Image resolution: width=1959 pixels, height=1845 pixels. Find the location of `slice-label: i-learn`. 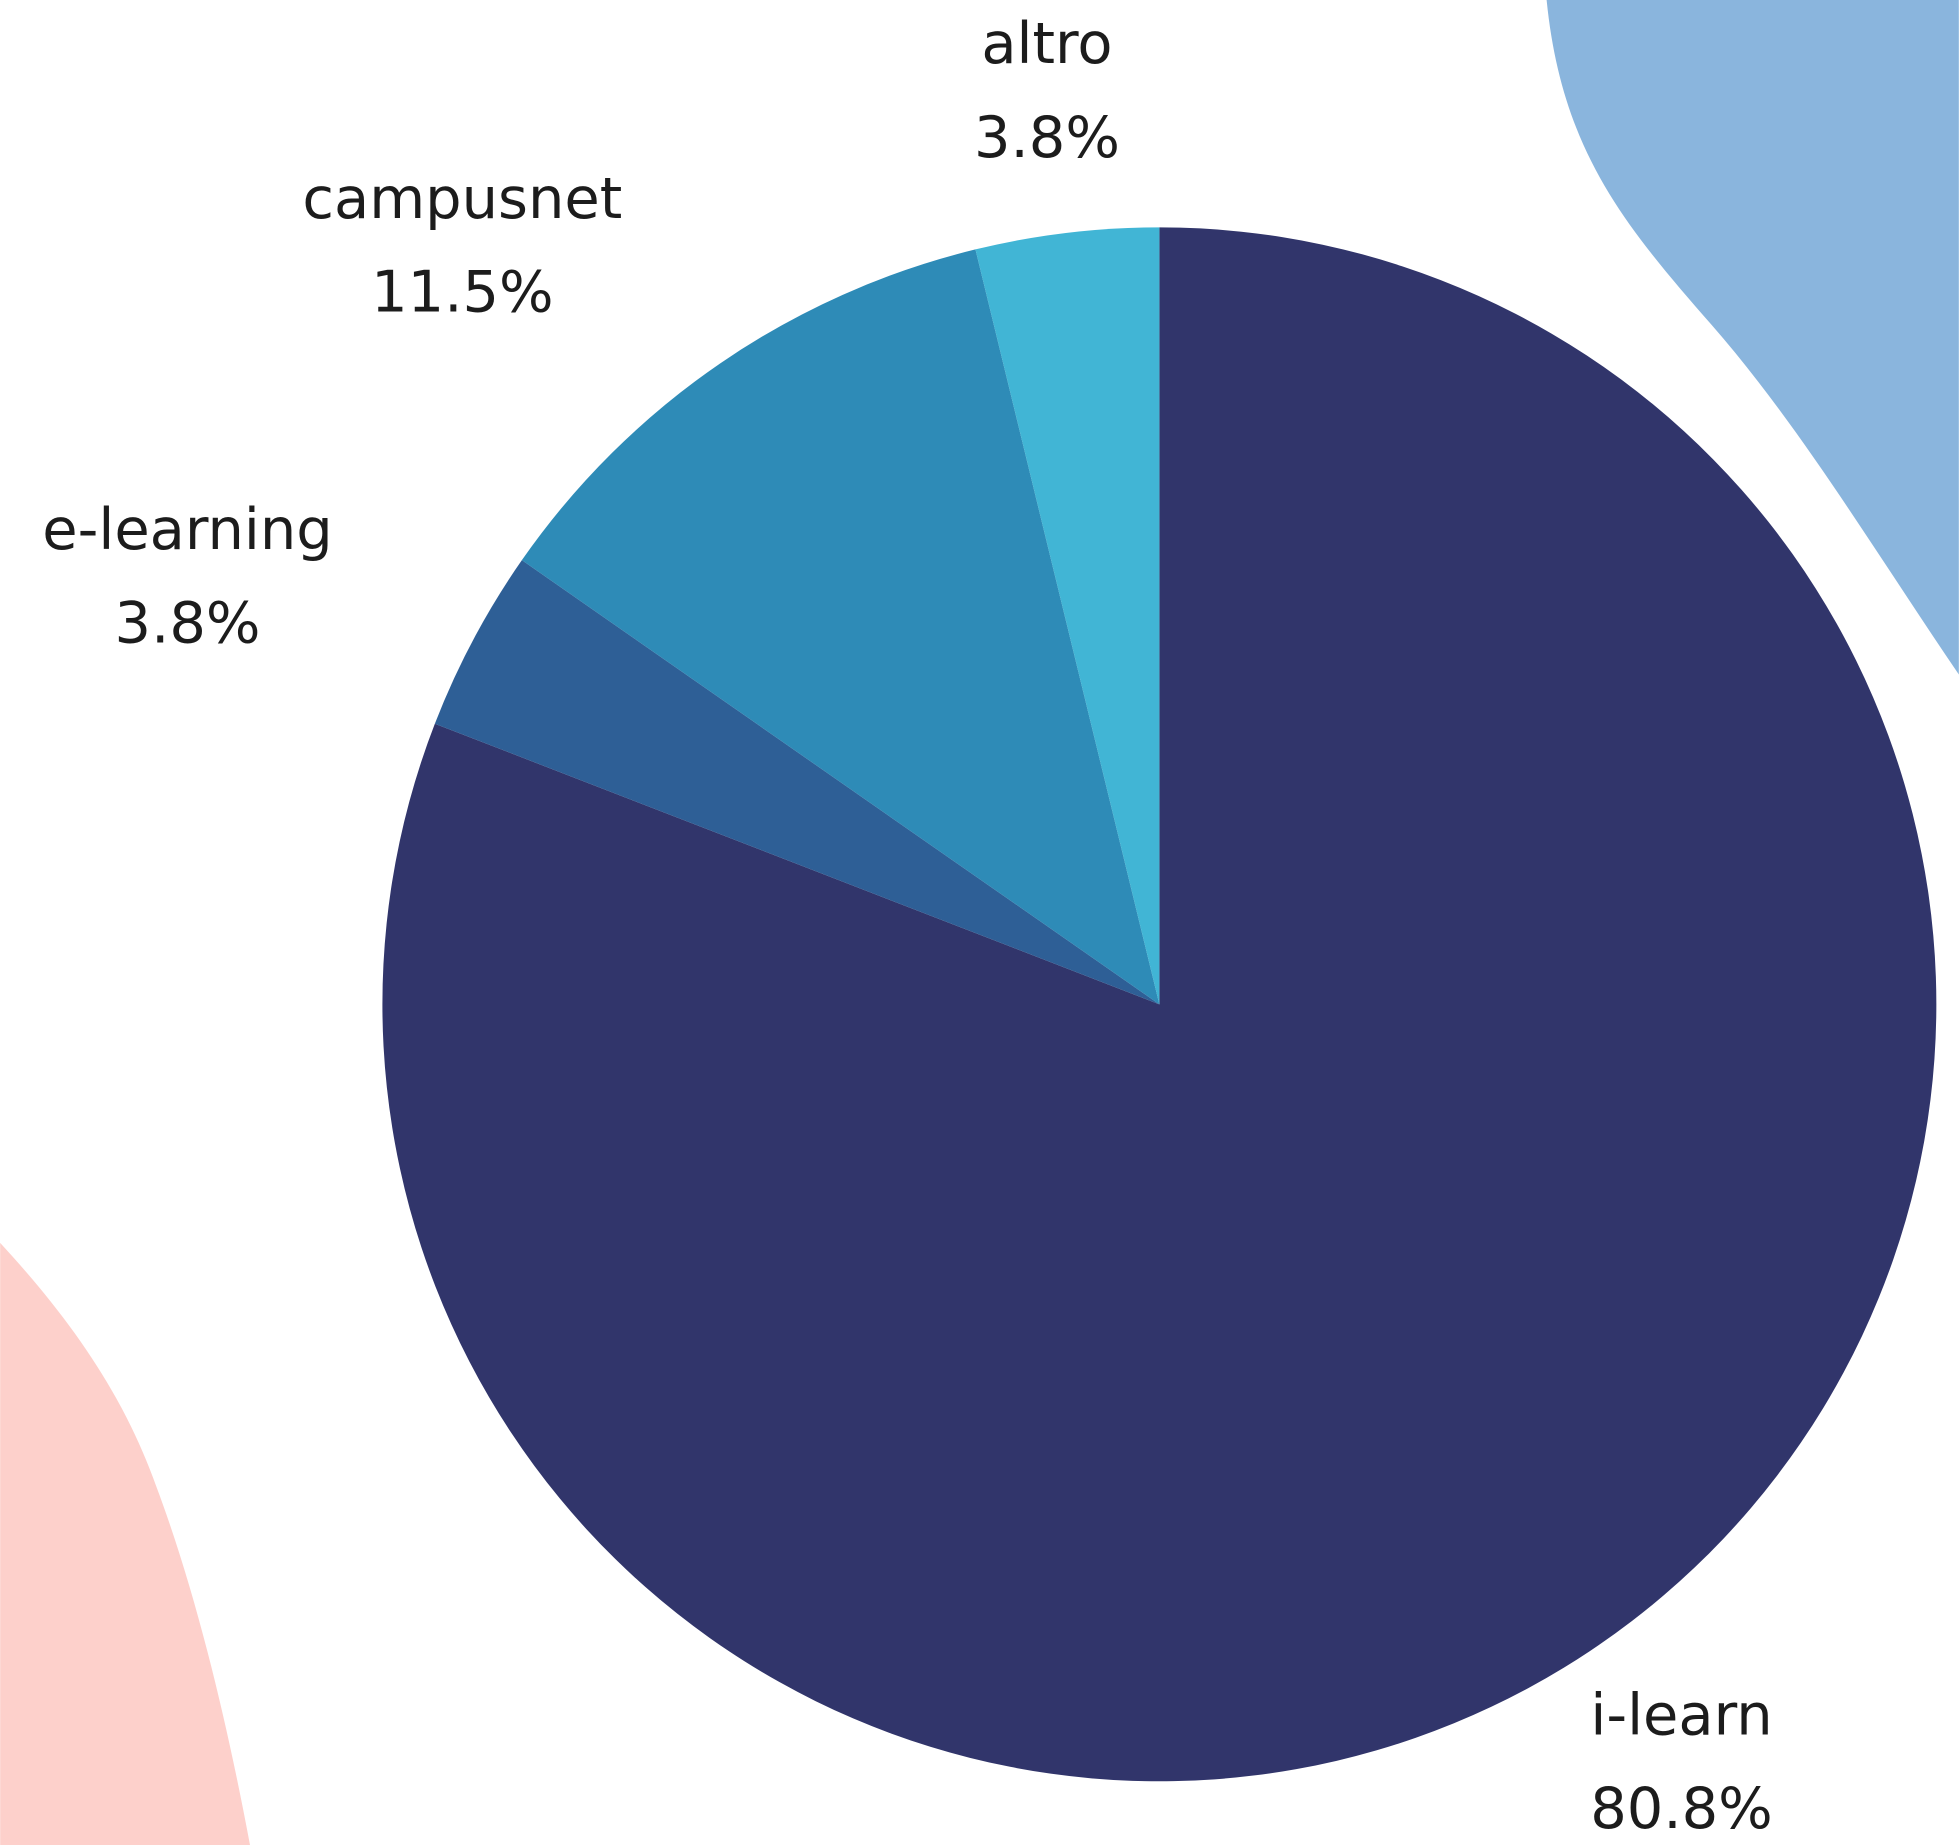

slice-label: i-learn is located at coordinates (1681, 1714).